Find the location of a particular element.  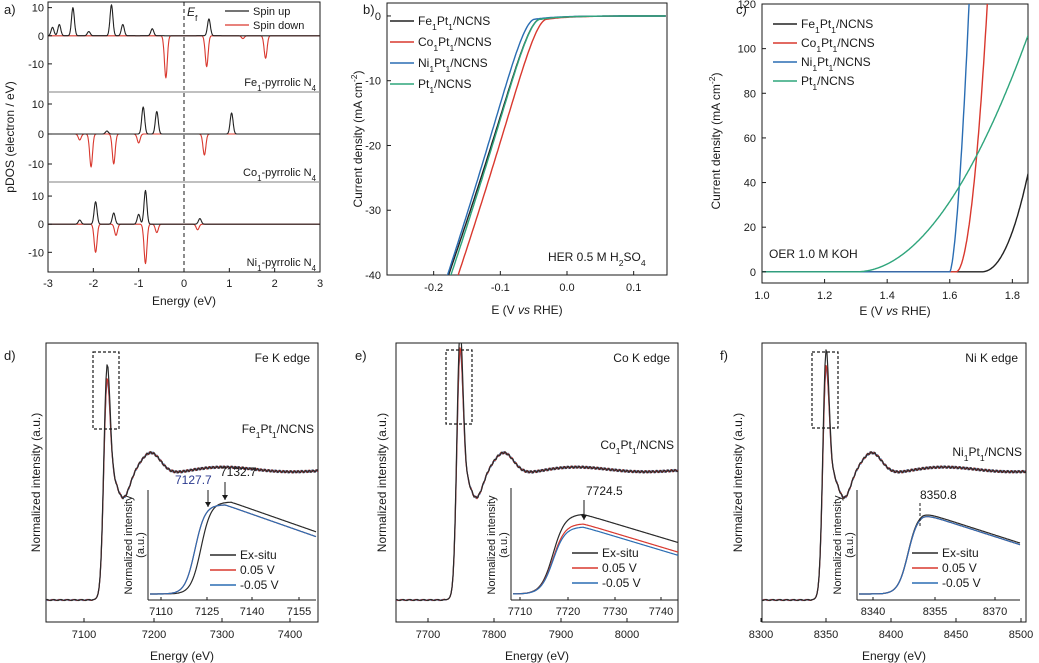

panel-b-ylabel: Current density (mA cm-2) is located at coordinates (357, 138).